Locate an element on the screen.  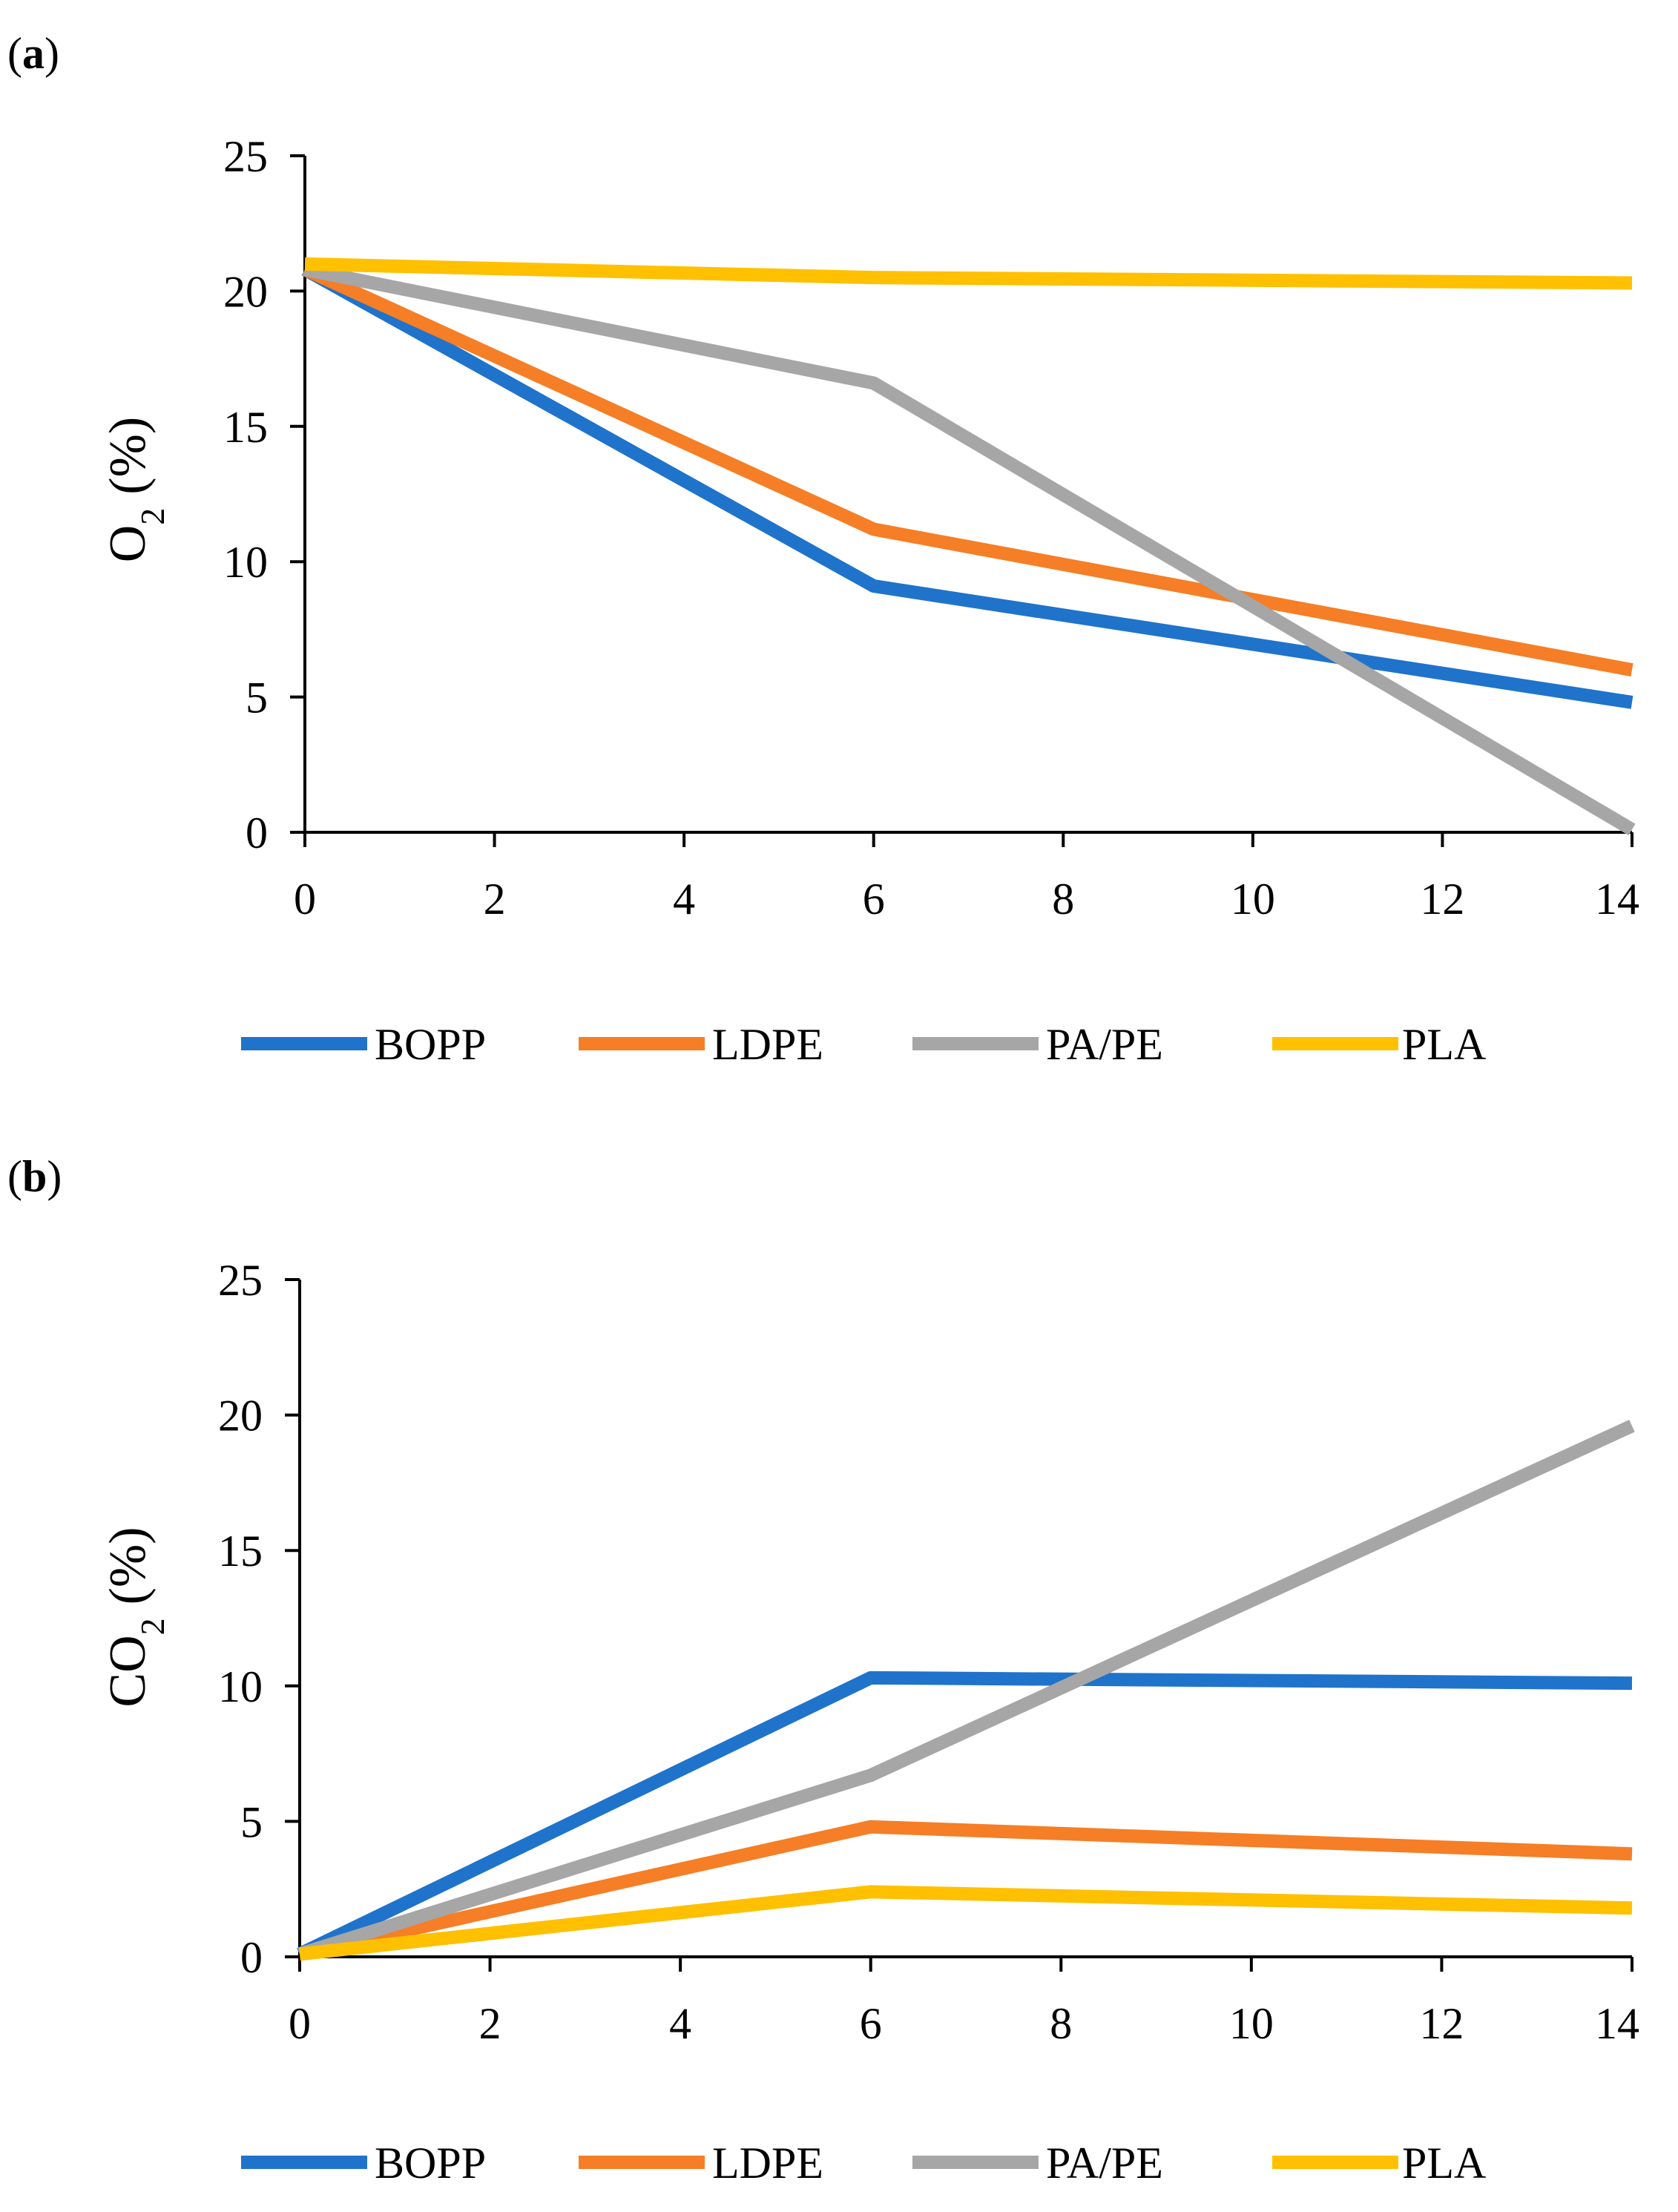
chart-a-y-tick-label: 15 is located at coordinates (245, 427).